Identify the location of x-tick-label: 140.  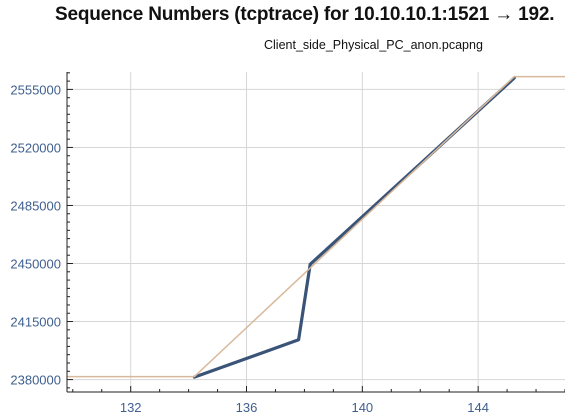
(362, 407).